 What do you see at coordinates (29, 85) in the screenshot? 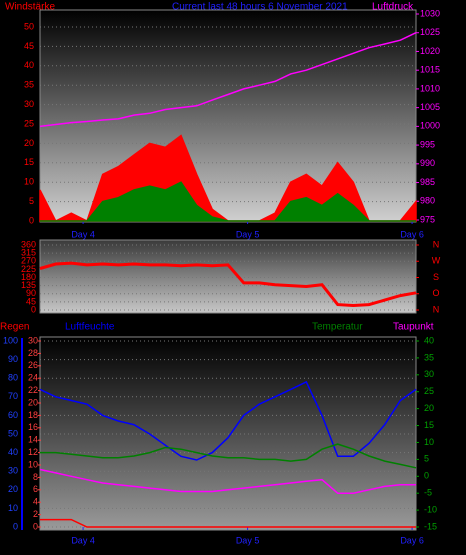
I see `y-tick-label: 35` at bounding box center [29, 85].